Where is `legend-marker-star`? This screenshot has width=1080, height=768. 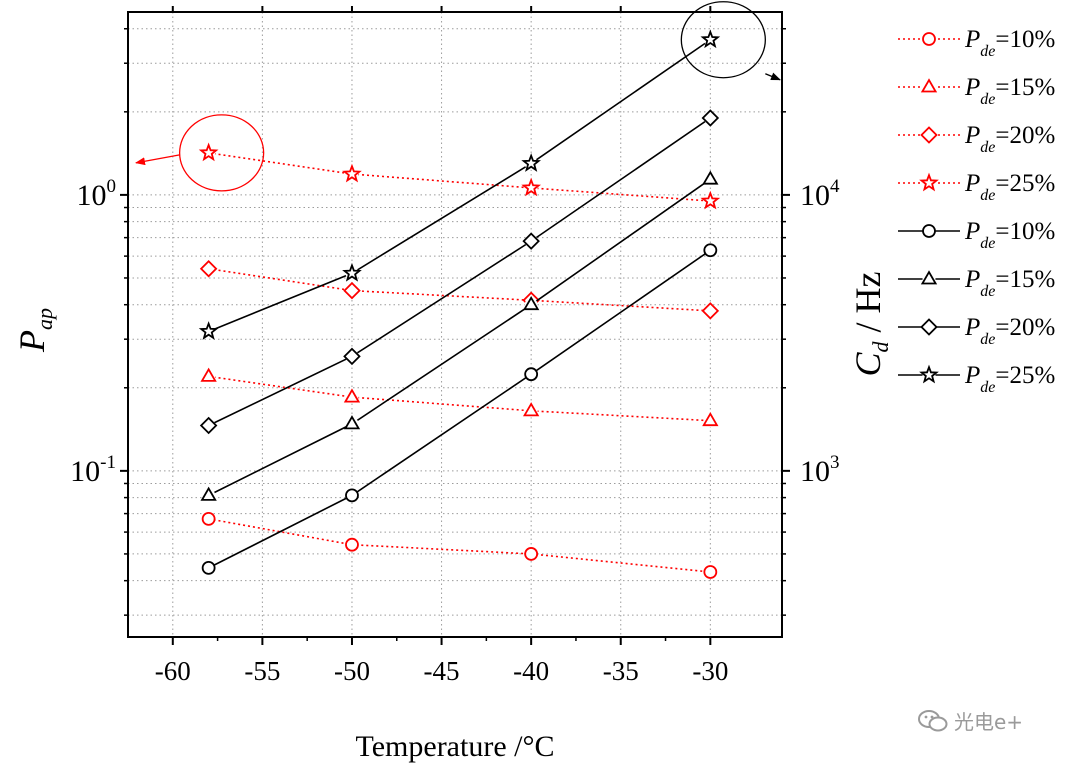 legend-marker-star is located at coordinates (929, 182).